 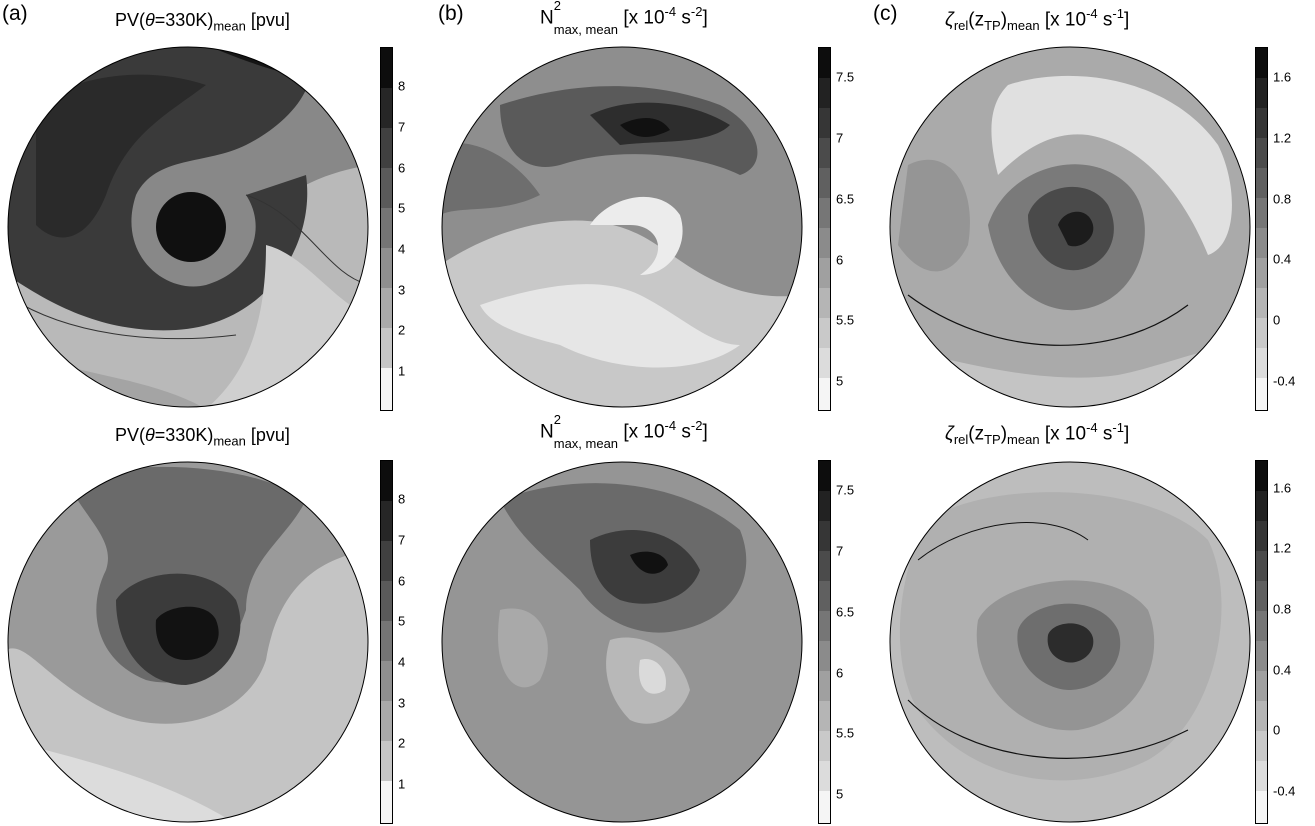 What do you see at coordinates (402, 784) in the screenshot?
I see `cbar-a-bottom-tick: 1` at bounding box center [402, 784].